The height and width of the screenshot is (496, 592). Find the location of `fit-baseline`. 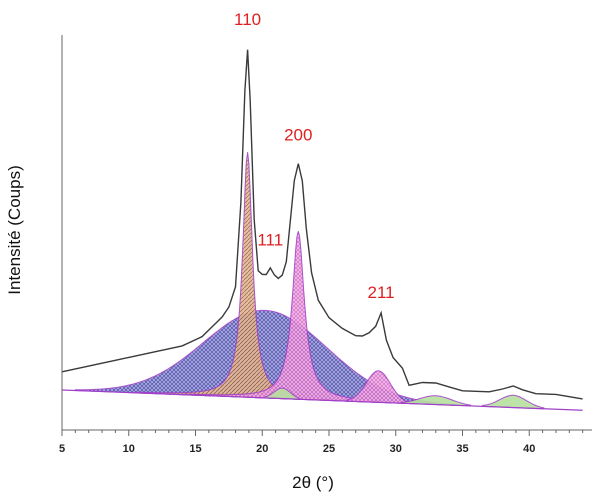

fit-baseline is located at coordinates (322, 400).